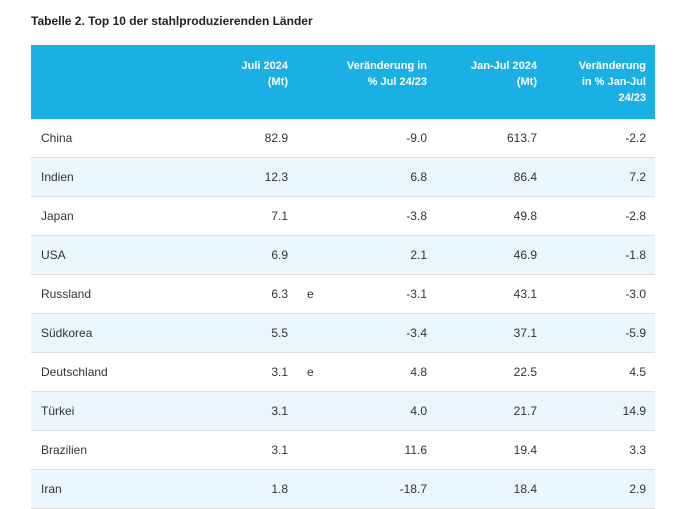 The width and height of the screenshot is (676, 509). Describe the element at coordinates (416, 138) in the screenshot. I see `cell-veraenderung-jul: -9.0` at that location.